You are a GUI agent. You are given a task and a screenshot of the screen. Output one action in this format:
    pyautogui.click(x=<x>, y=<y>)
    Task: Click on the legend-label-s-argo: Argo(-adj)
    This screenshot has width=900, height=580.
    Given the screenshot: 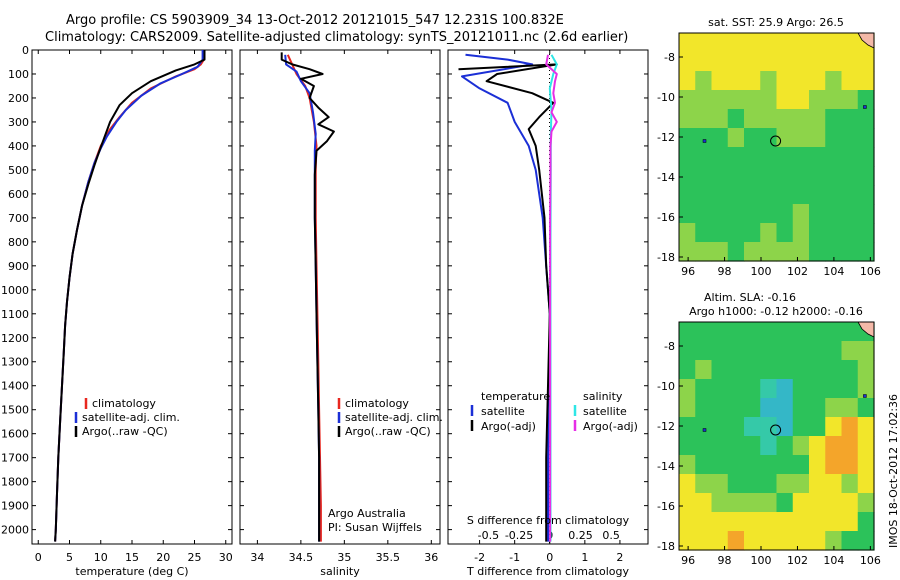 What is the action you would take?
    pyautogui.click(x=610, y=426)
    